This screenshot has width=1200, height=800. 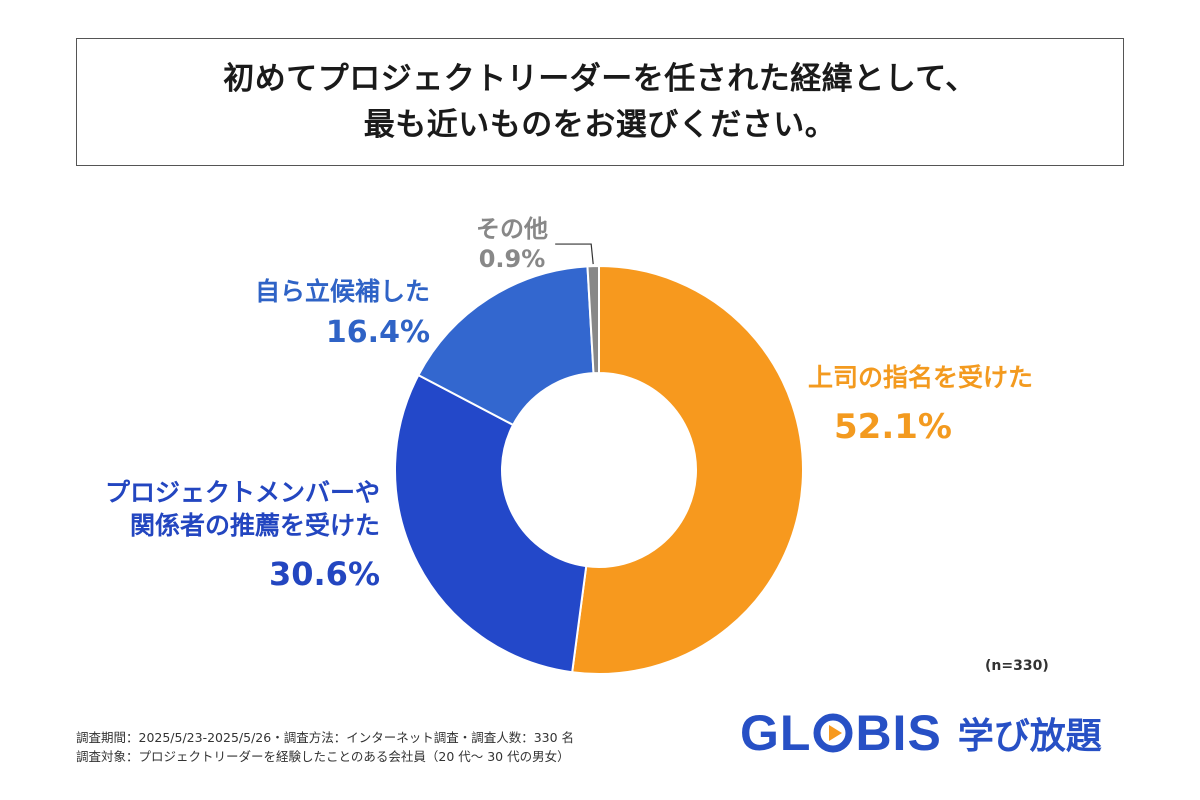 I want to click on label-self-nomination: 自ら立候補した 16.4%, so click(x=325, y=314).